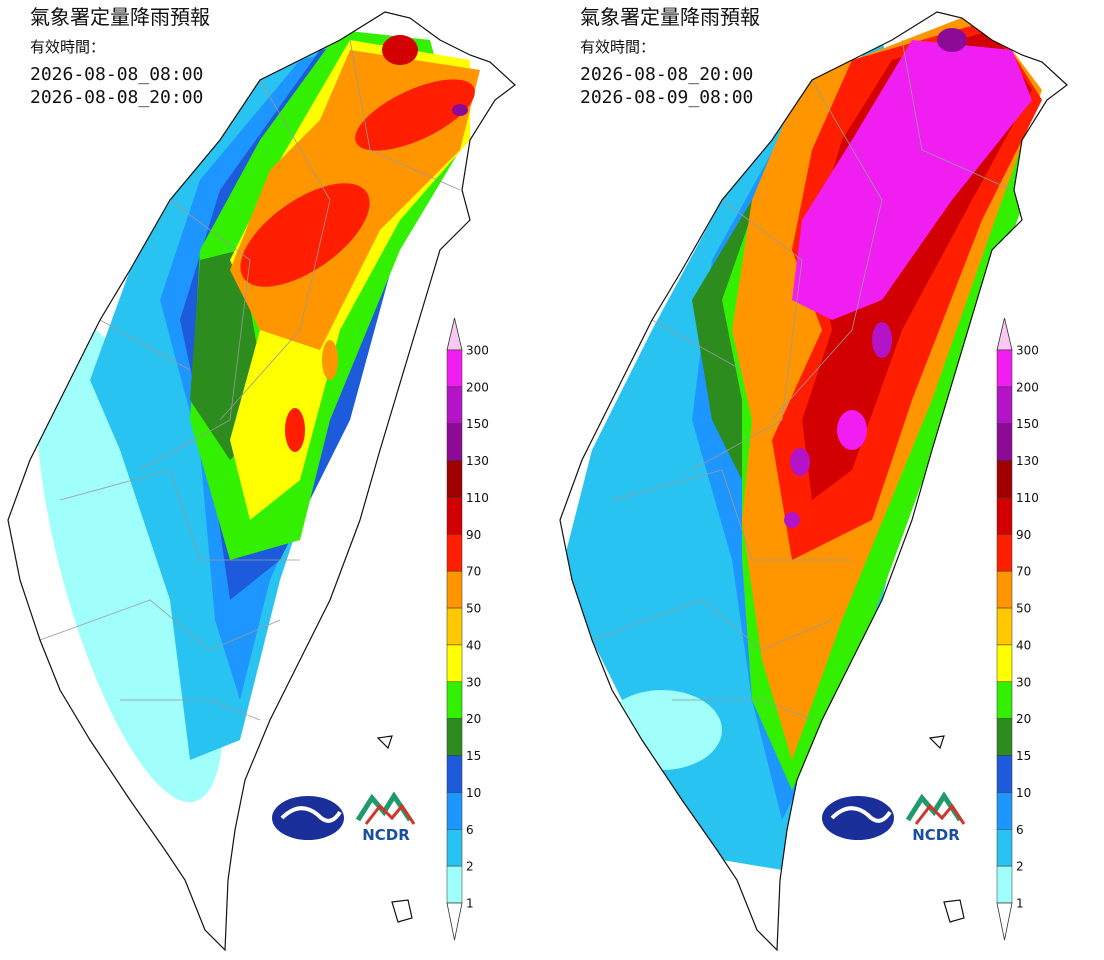 The height and width of the screenshot is (960, 1104). Describe the element at coordinates (116, 97) in the screenshot. I see `valid-end: 2026-08-08_20:00` at that location.